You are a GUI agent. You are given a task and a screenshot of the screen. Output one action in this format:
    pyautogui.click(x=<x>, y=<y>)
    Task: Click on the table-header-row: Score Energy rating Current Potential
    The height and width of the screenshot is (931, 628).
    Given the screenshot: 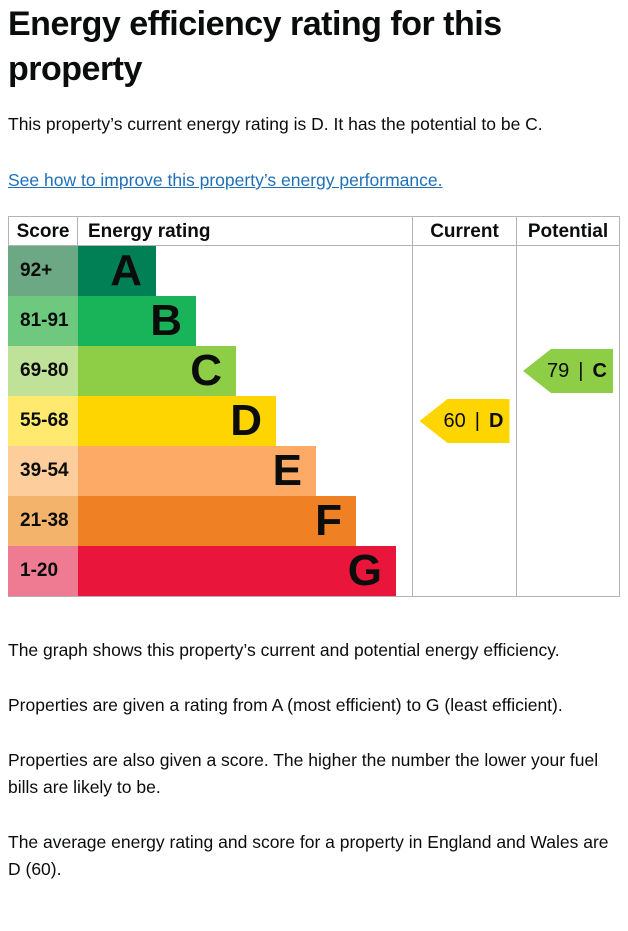 What is the action you would take?
    pyautogui.click(x=314, y=231)
    